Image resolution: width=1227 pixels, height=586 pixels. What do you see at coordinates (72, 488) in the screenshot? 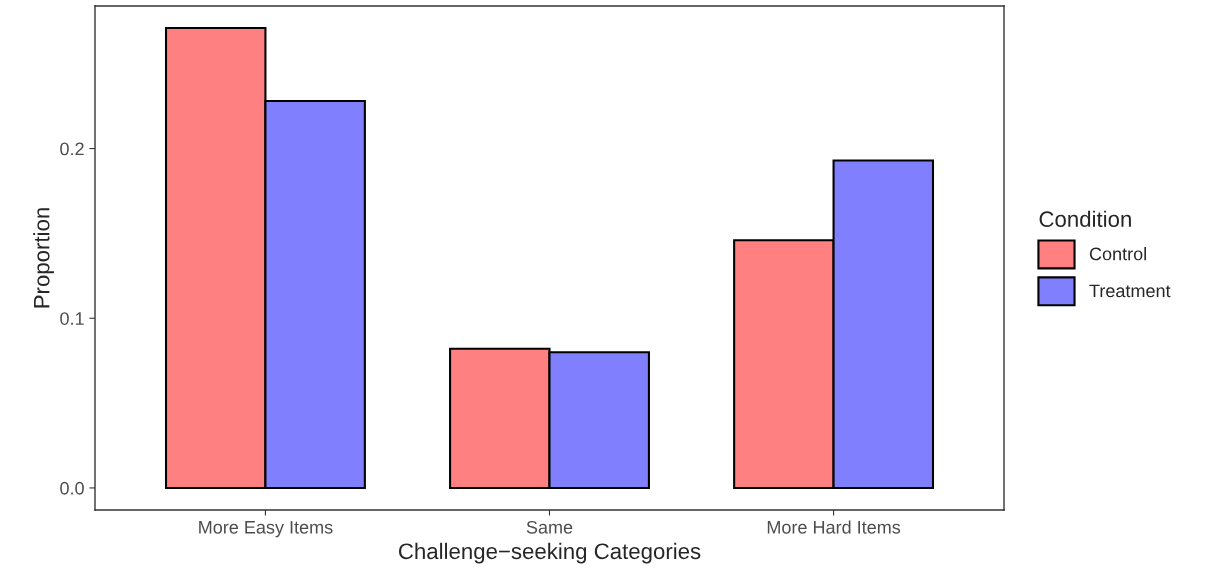
I see `y-tick-label: 0.0` at bounding box center [72, 488].